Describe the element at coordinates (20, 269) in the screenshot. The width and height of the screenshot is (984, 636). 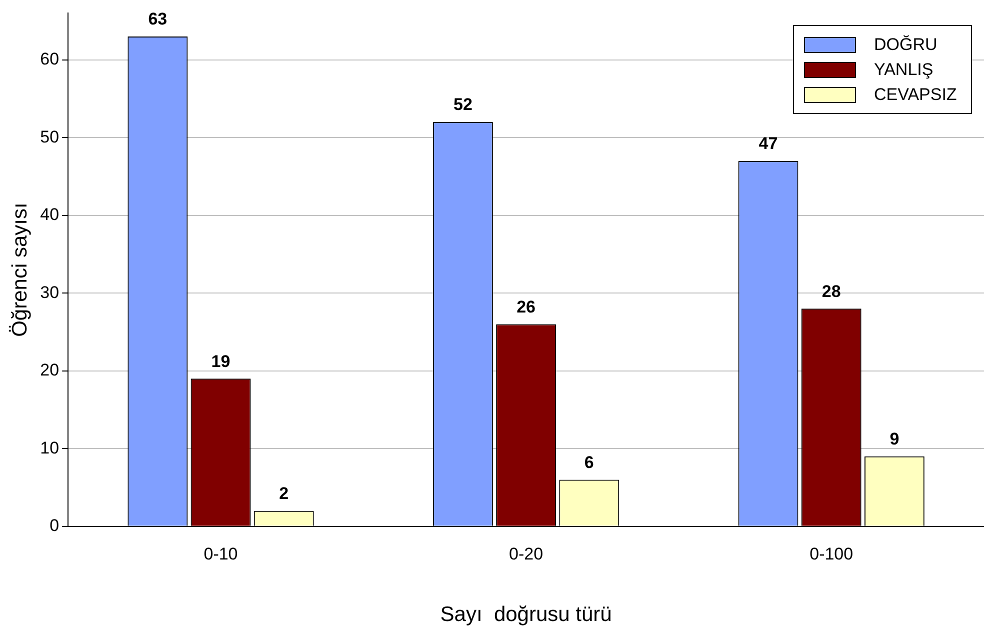
I see `y-axis-title: Öğrenci sayısı` at that location.